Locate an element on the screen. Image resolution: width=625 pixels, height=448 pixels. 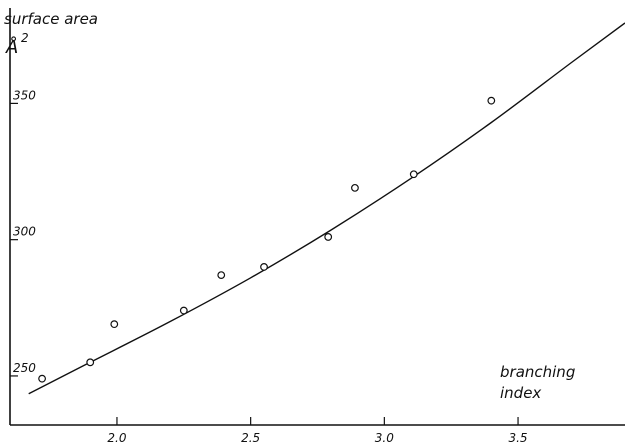
y-tick-label: 300 is located at coordinates (24, 232).